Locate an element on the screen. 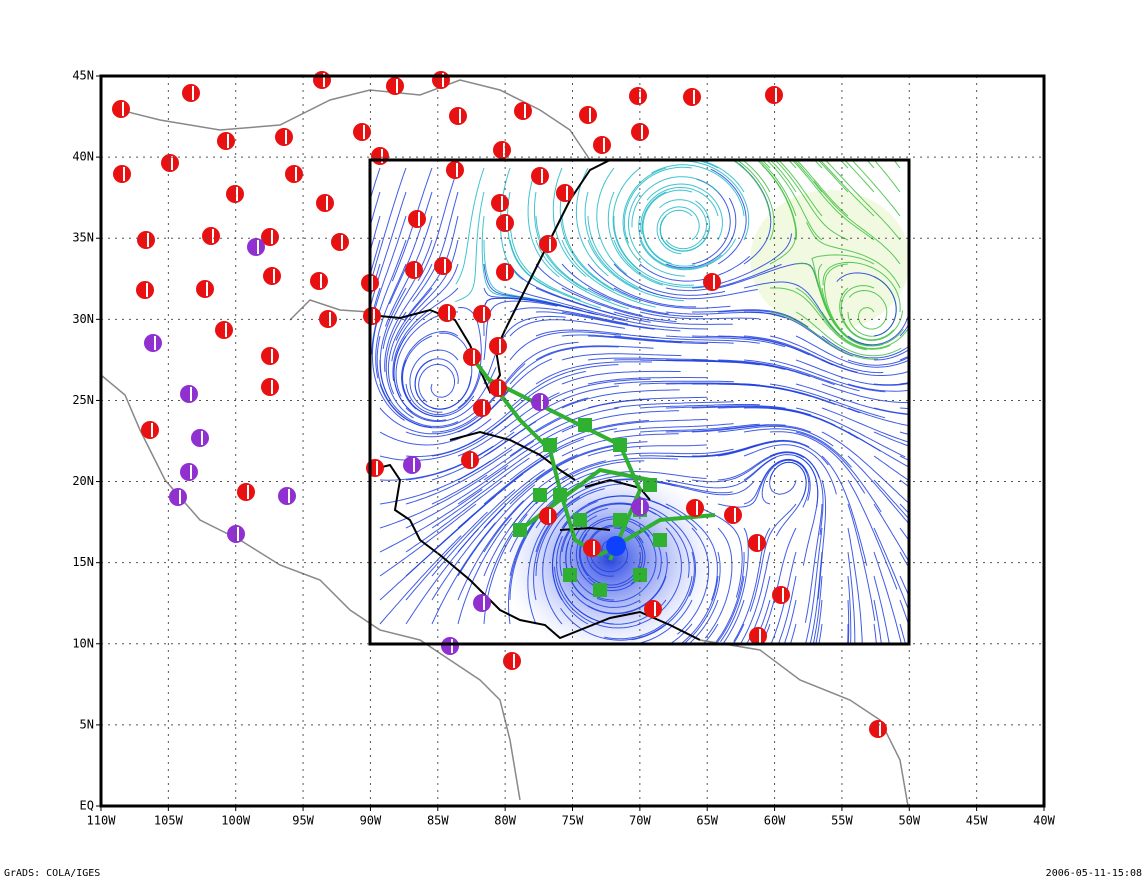  y-tick-label: 35N is located at coordinates (83, 238).